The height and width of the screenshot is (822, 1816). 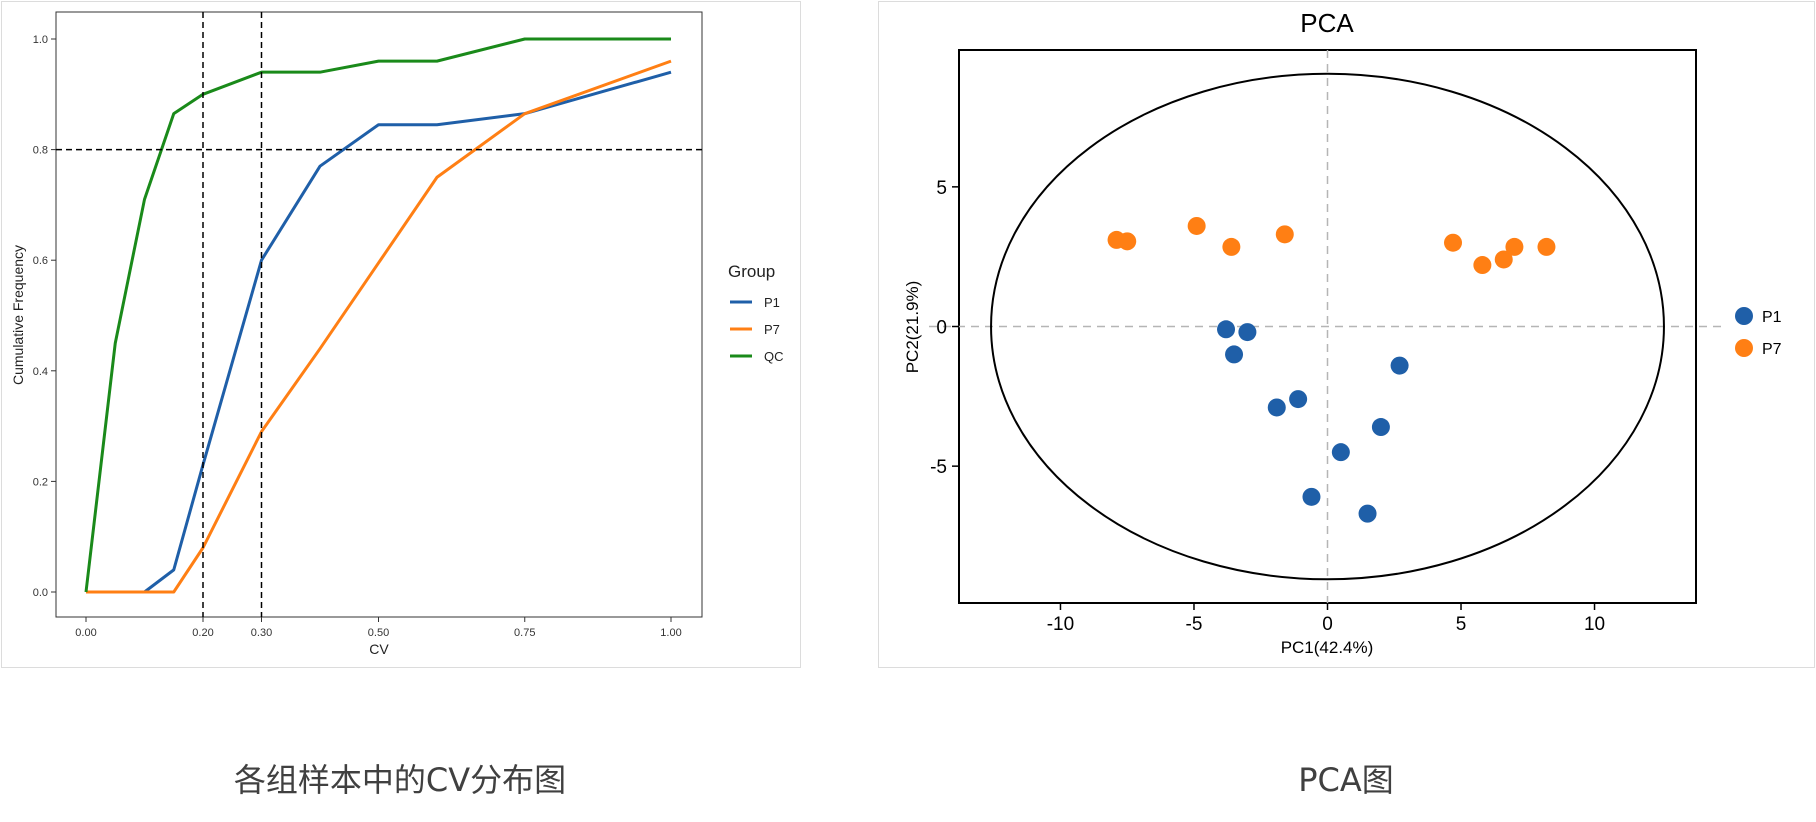 What do you see at coordinates (40, 151) in the screenshot?
I see `y-tick-label: 0.8` at bounding box center [40, 151].